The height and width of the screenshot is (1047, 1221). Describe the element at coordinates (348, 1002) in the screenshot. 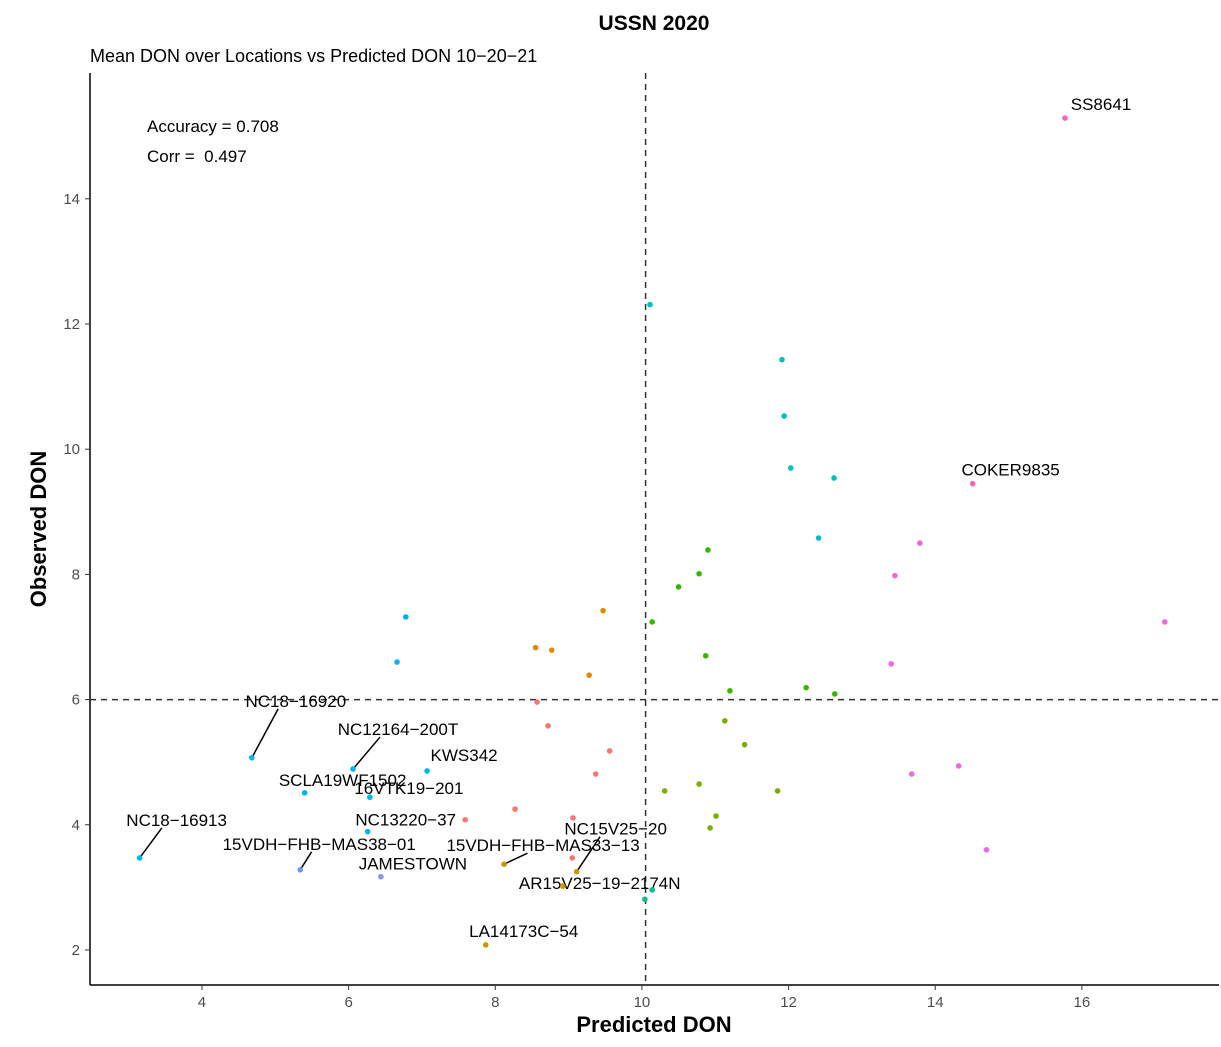

I see `x-tick-label: 6` at that location.